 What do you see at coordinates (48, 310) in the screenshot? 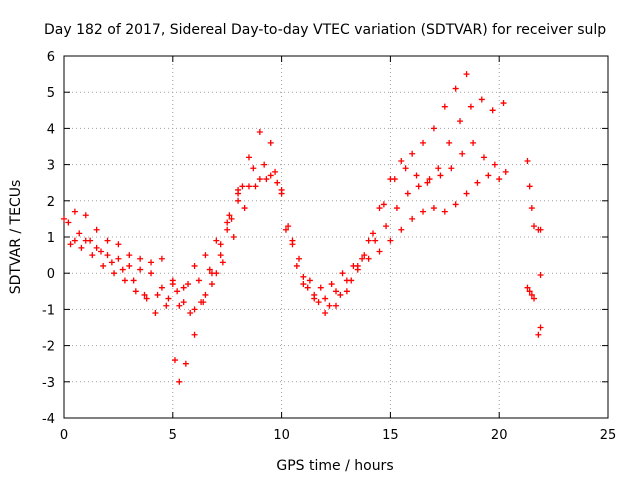
I see `y-tick-label: -1` at bounding box center [48, 310].